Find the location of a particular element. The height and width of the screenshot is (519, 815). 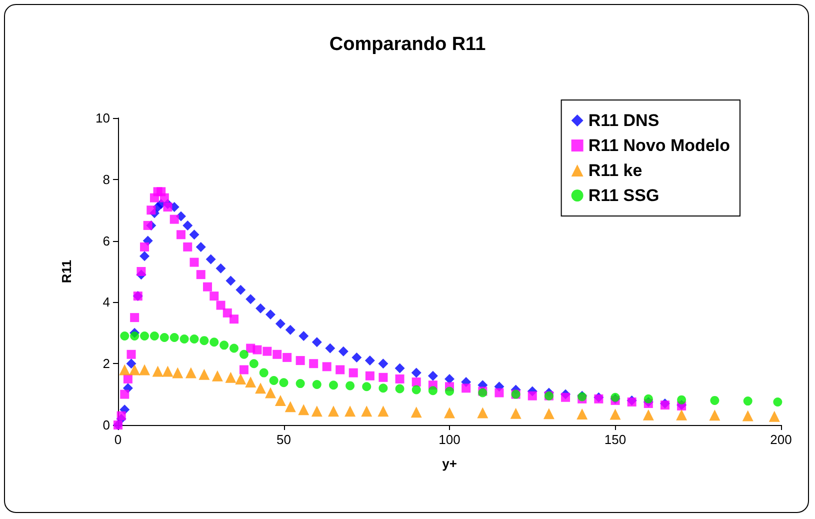

chart-title: Comparando R11 is located at coordinates (407, 44).